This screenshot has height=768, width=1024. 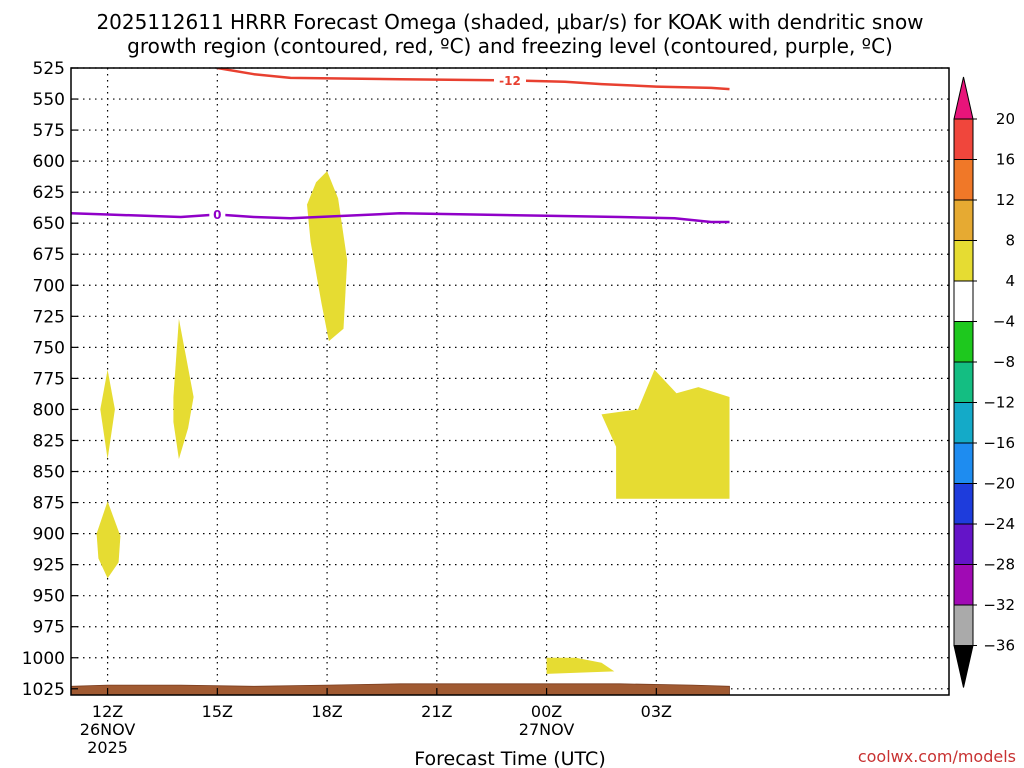 I want to click on freezing-level-0-label: 0, so click(x=217, y=215).